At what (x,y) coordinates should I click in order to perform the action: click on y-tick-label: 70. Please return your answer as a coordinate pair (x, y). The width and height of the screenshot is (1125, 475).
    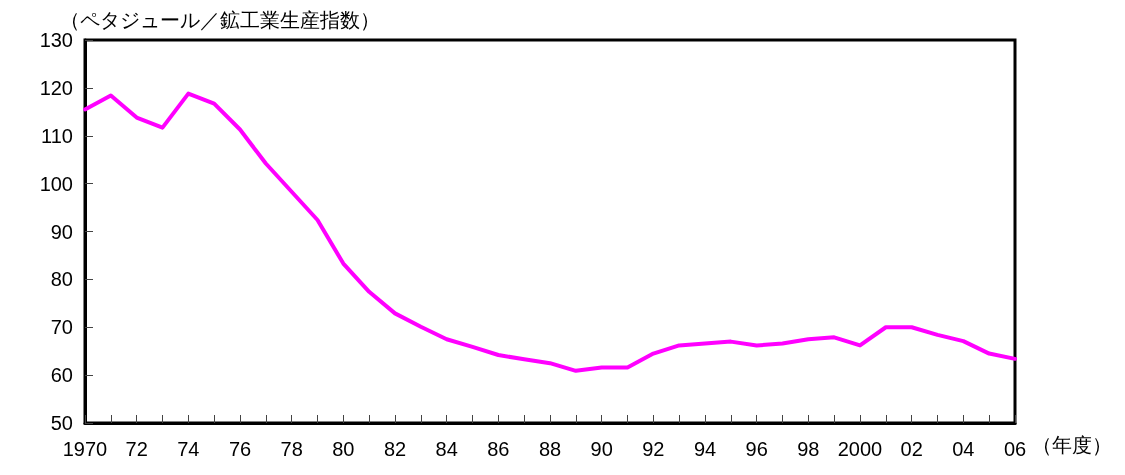
    Looking at the image, I should click on (61, 327).